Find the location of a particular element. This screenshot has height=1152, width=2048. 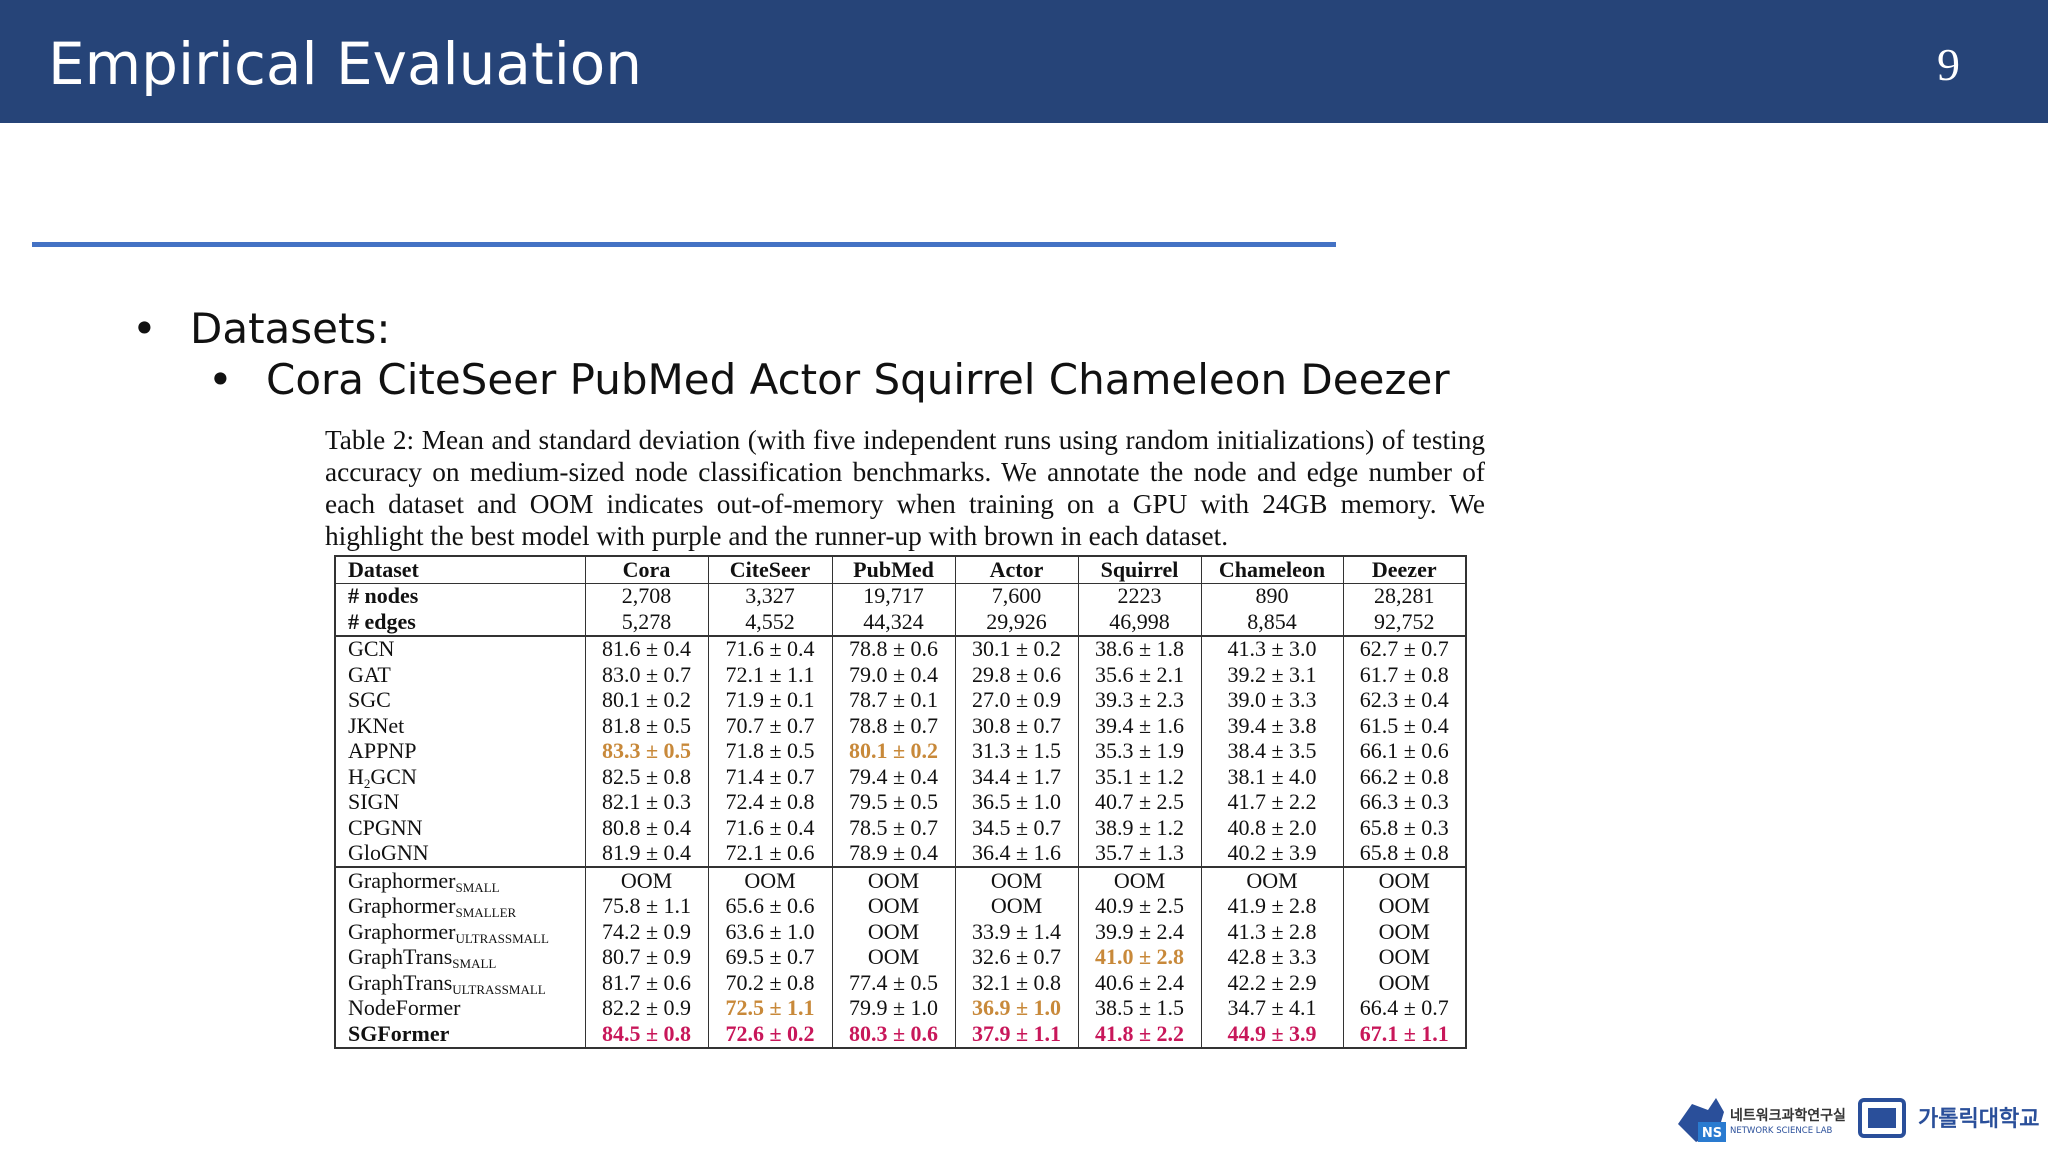

value-cell: 31.3 ± 1.5 is located at coordinates (1016, 751).